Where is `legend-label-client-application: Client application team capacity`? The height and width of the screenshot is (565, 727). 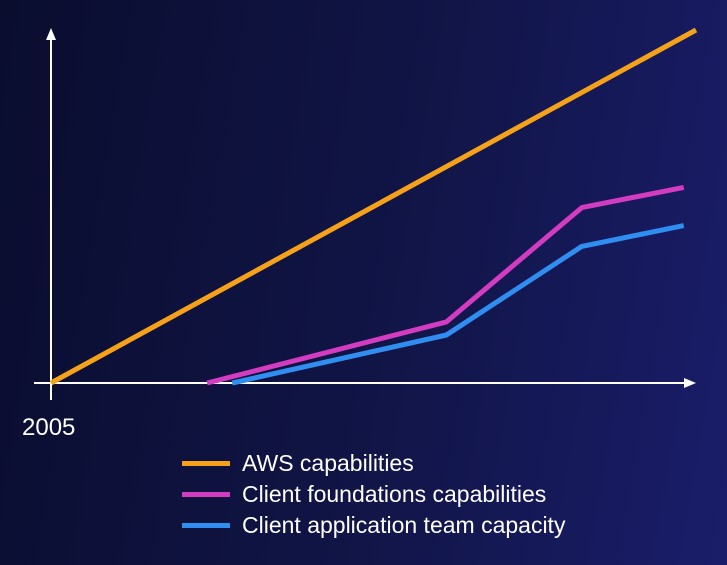 legend-label-client-application: Client application team capacity is located at coordinates (404, 525).